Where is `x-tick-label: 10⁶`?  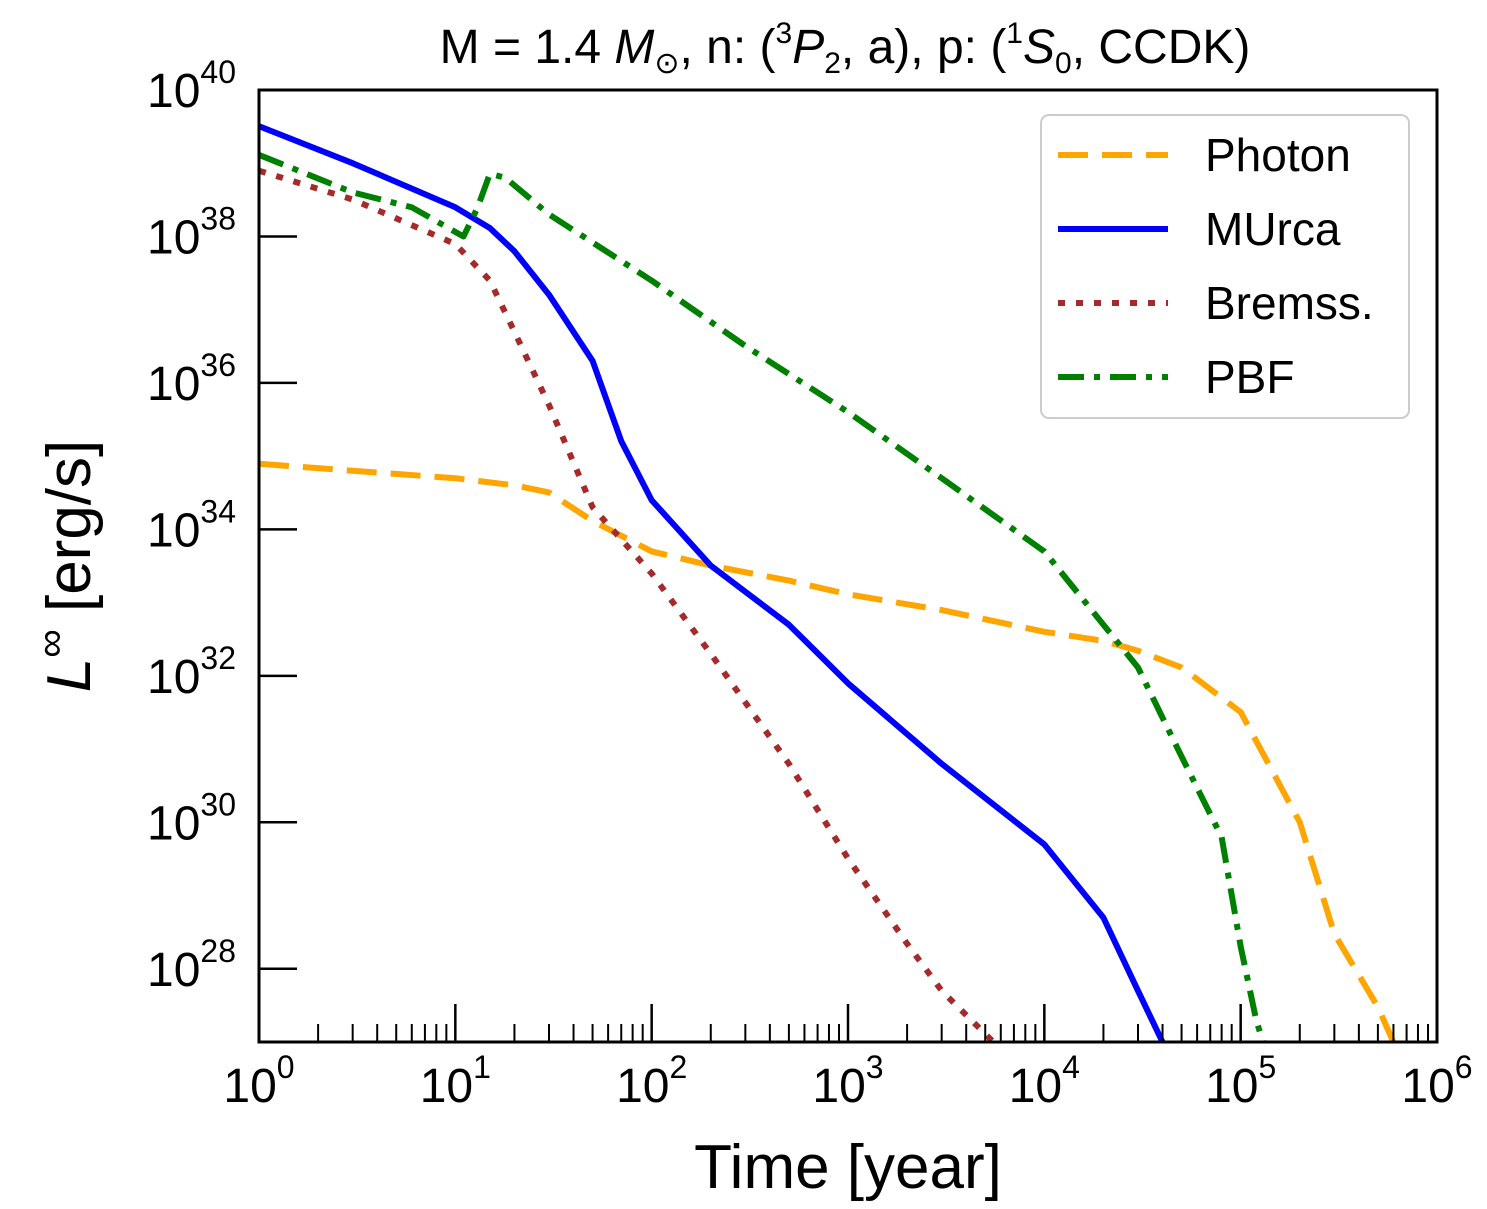 x-tick-label: 10⁶ is located at coordinates (1436, 1081).